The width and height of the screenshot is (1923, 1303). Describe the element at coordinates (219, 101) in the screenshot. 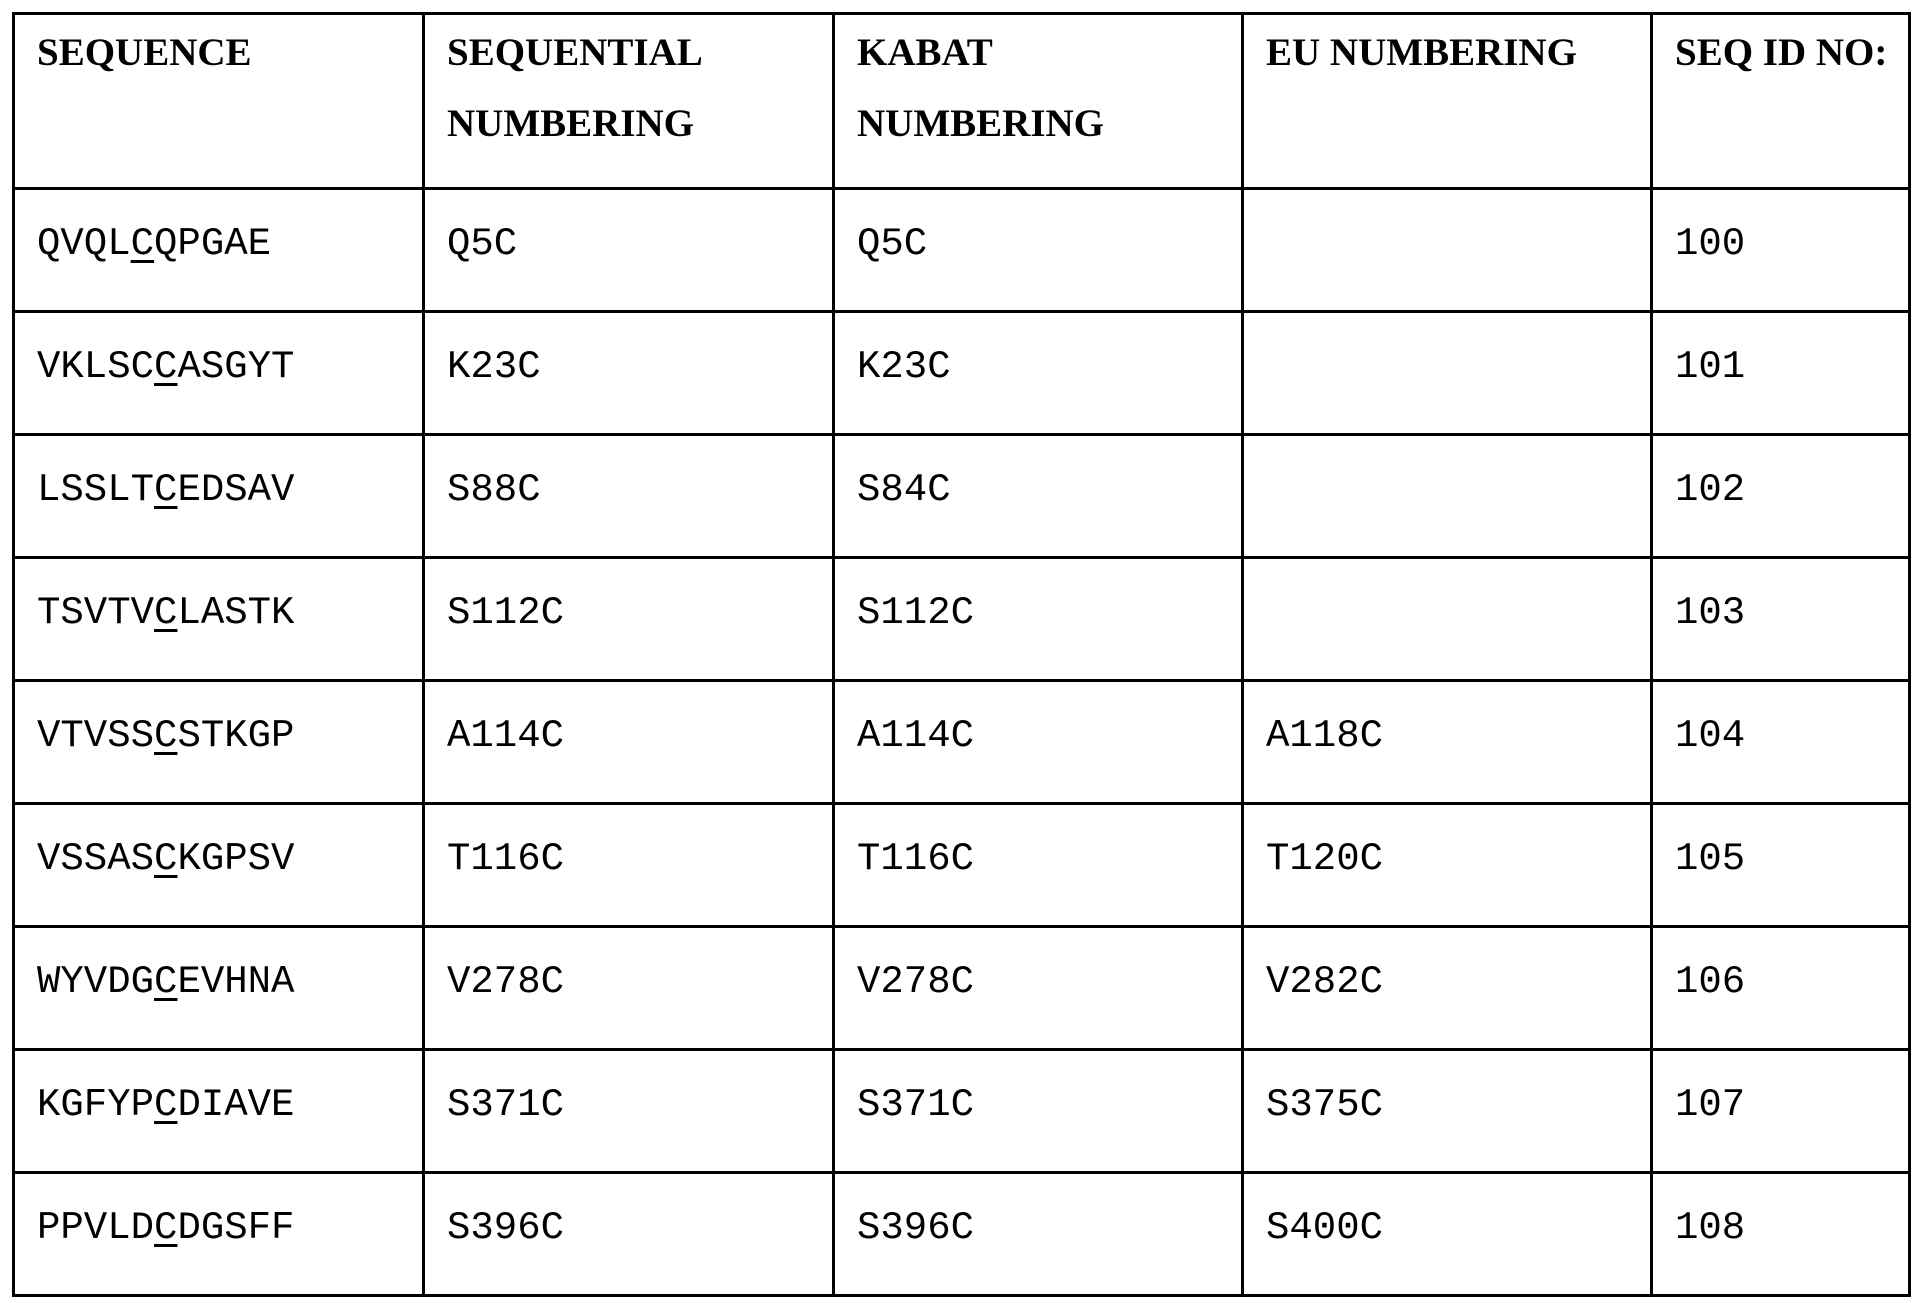

I see `header-sequence: SEQUENCE` at that location.